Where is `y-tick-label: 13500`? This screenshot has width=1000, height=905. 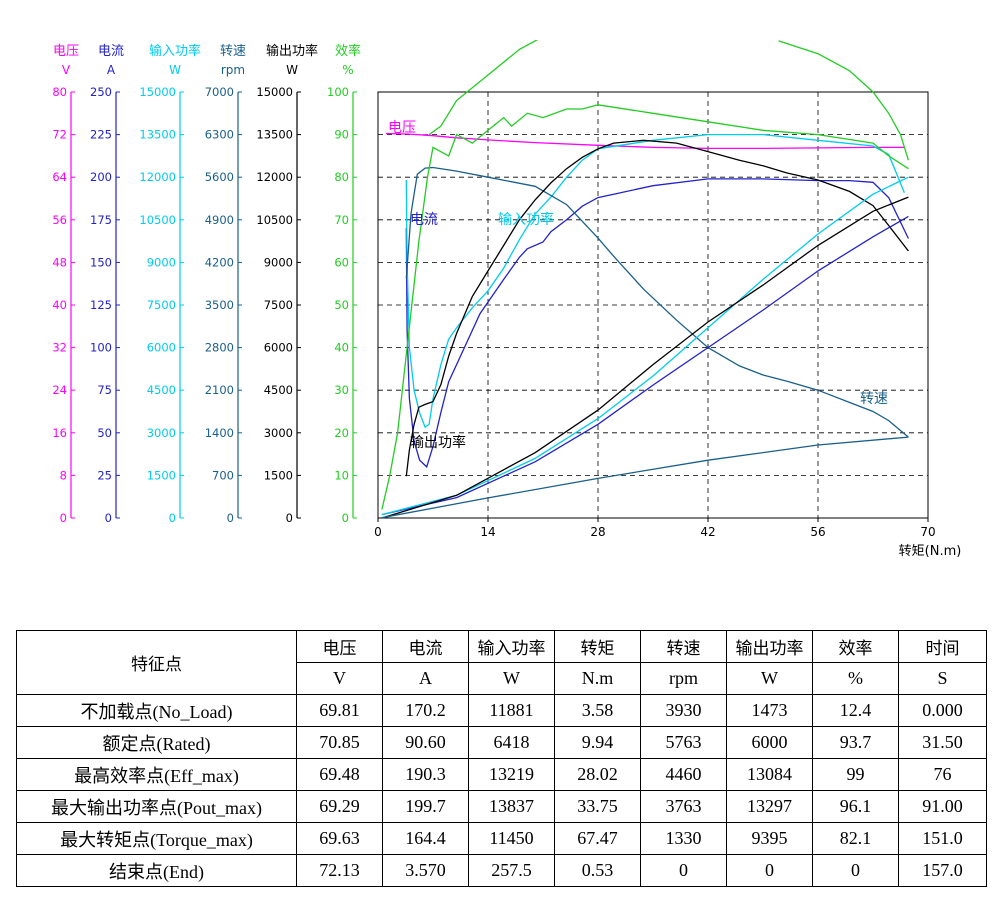
y-tick-label: 13500 is located at coordinates (274, 135).